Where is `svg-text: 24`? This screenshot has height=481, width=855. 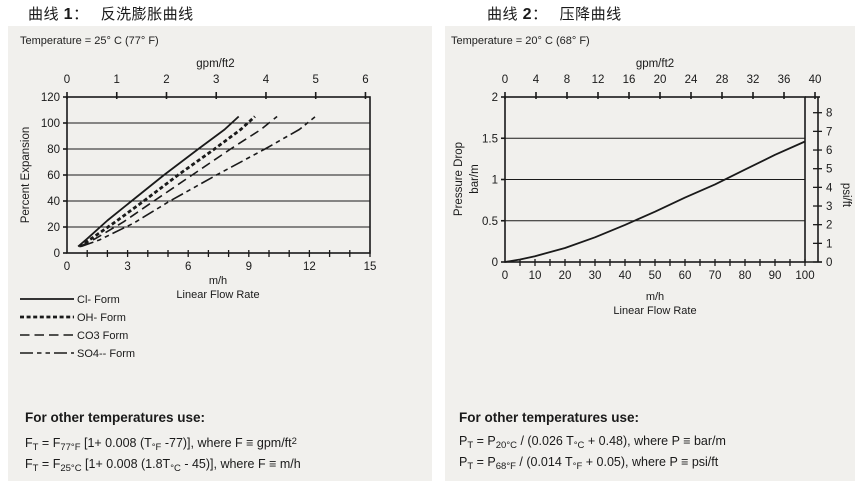
svg-text: 24 is located at coordinates (691, 80).